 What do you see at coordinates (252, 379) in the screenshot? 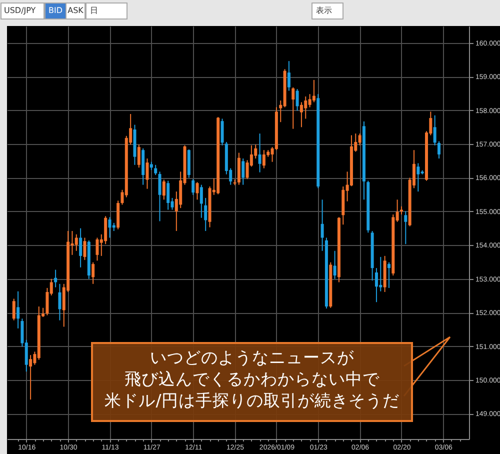
I see `annotation: いつどのようなニュースが飛び込んでくるかわからない中で米ドル/円は手探りの取引が続きそうだ` at bounding box center [252, 379].